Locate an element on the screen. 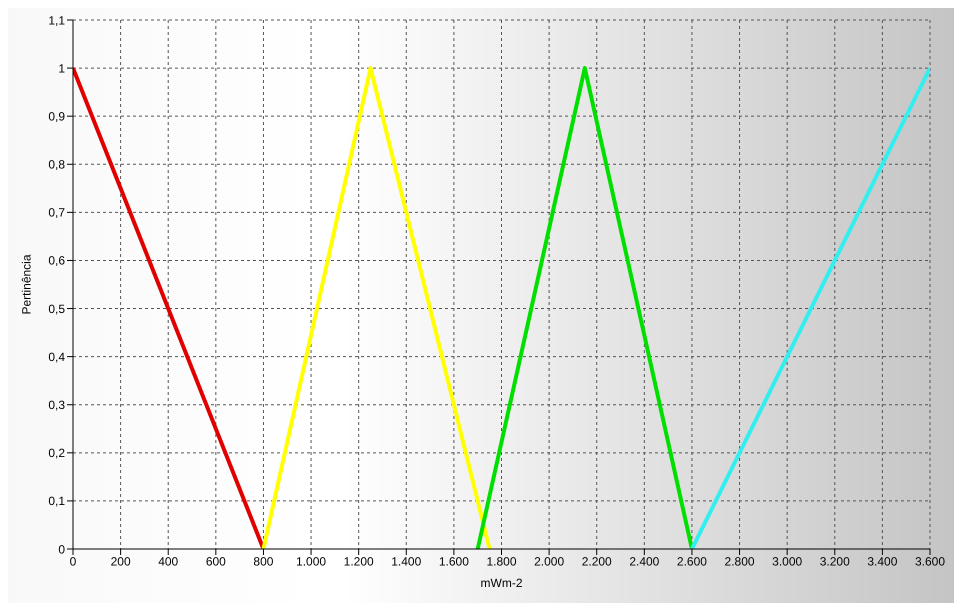 This screenshot has height=611, width=962. x-tick-label: 200 is located at coordinates (120, 561).